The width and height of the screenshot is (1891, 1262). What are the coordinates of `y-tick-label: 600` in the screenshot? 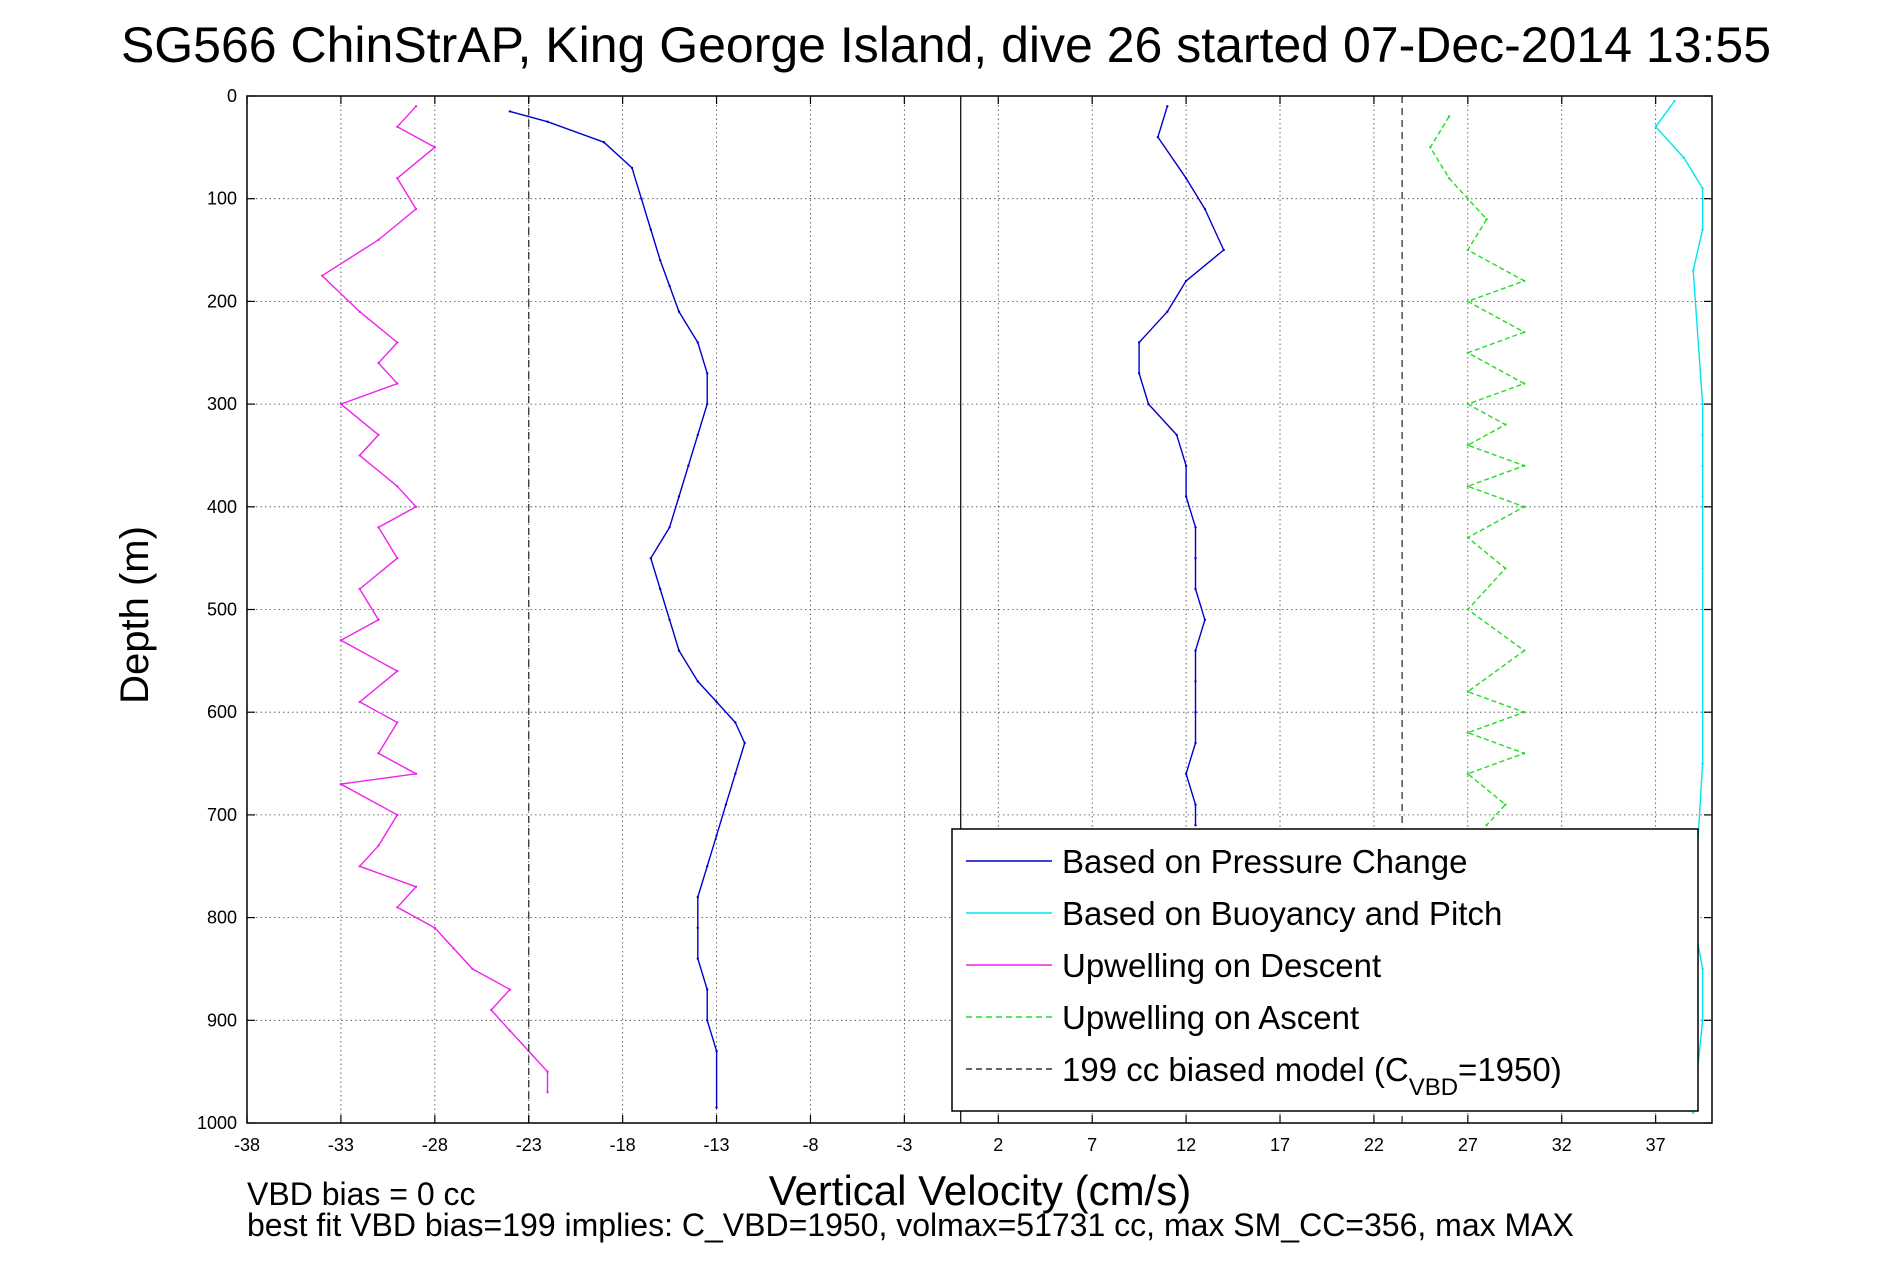 It's located at (222, 712).